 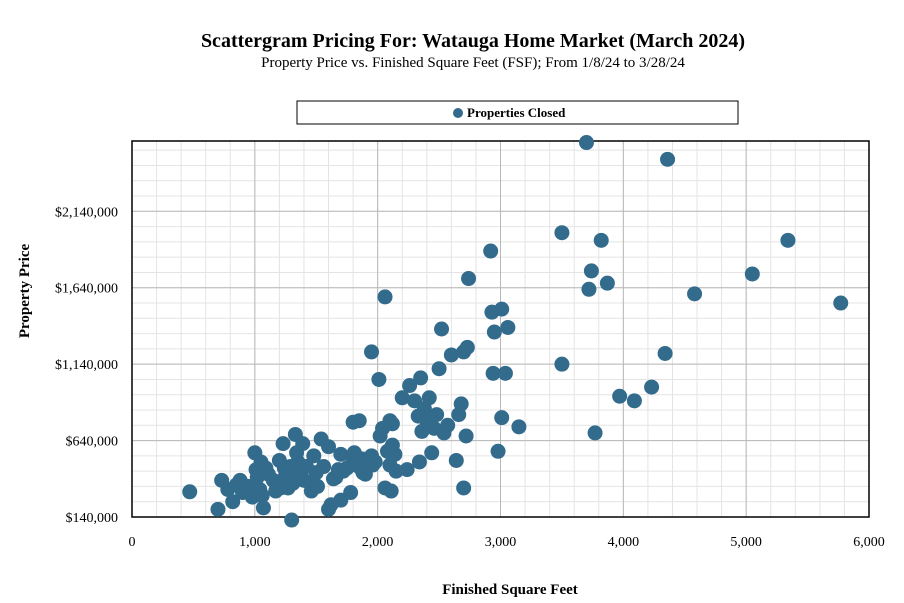 I want to click on x-tick-label: 2,000, so click(x=378, y=542).